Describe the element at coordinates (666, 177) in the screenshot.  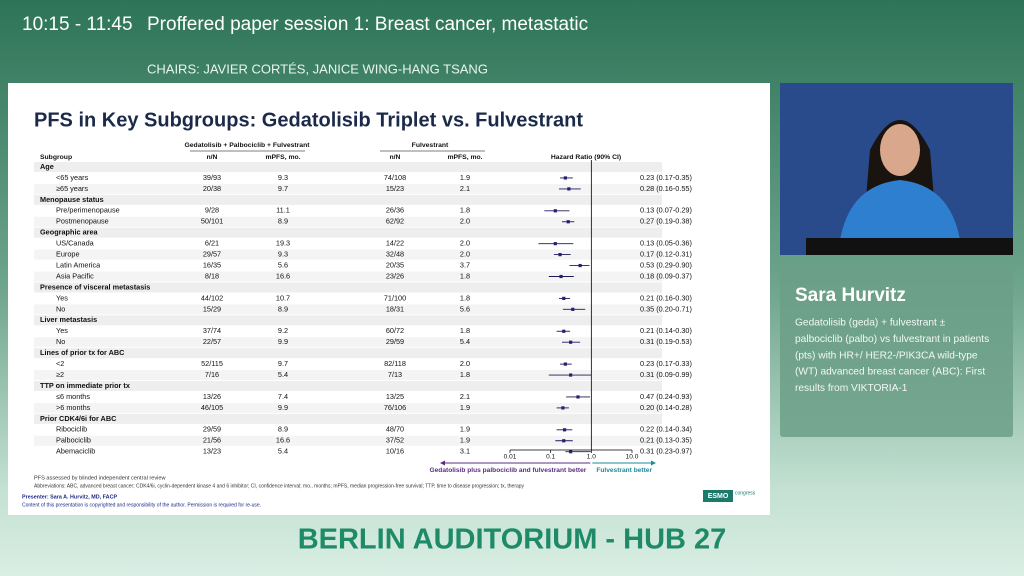
I see `hazard-ratio: 0.23 (0.17-0.35)` at that location.